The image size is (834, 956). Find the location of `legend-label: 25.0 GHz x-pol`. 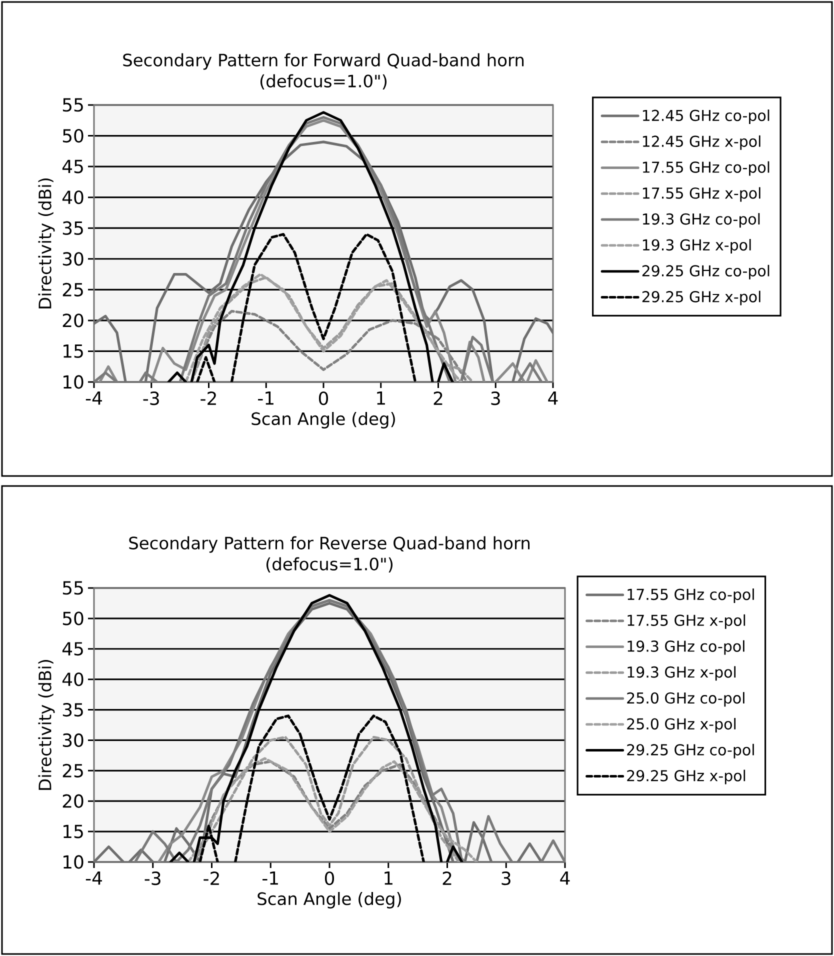

legend-label: 25.0 GHz x-pol is located at coordinates (681, 725).